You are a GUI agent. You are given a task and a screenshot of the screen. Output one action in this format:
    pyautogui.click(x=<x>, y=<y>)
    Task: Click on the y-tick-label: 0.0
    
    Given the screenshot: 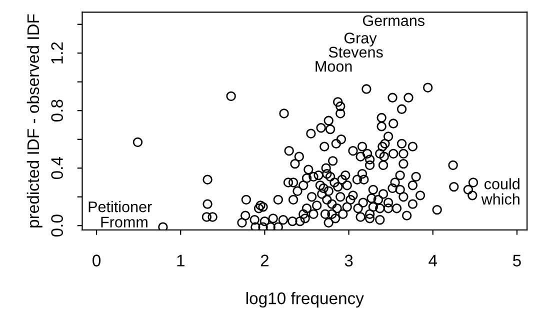 What is the action you would take?
    pyautogui.click(x=57, y=225)
    